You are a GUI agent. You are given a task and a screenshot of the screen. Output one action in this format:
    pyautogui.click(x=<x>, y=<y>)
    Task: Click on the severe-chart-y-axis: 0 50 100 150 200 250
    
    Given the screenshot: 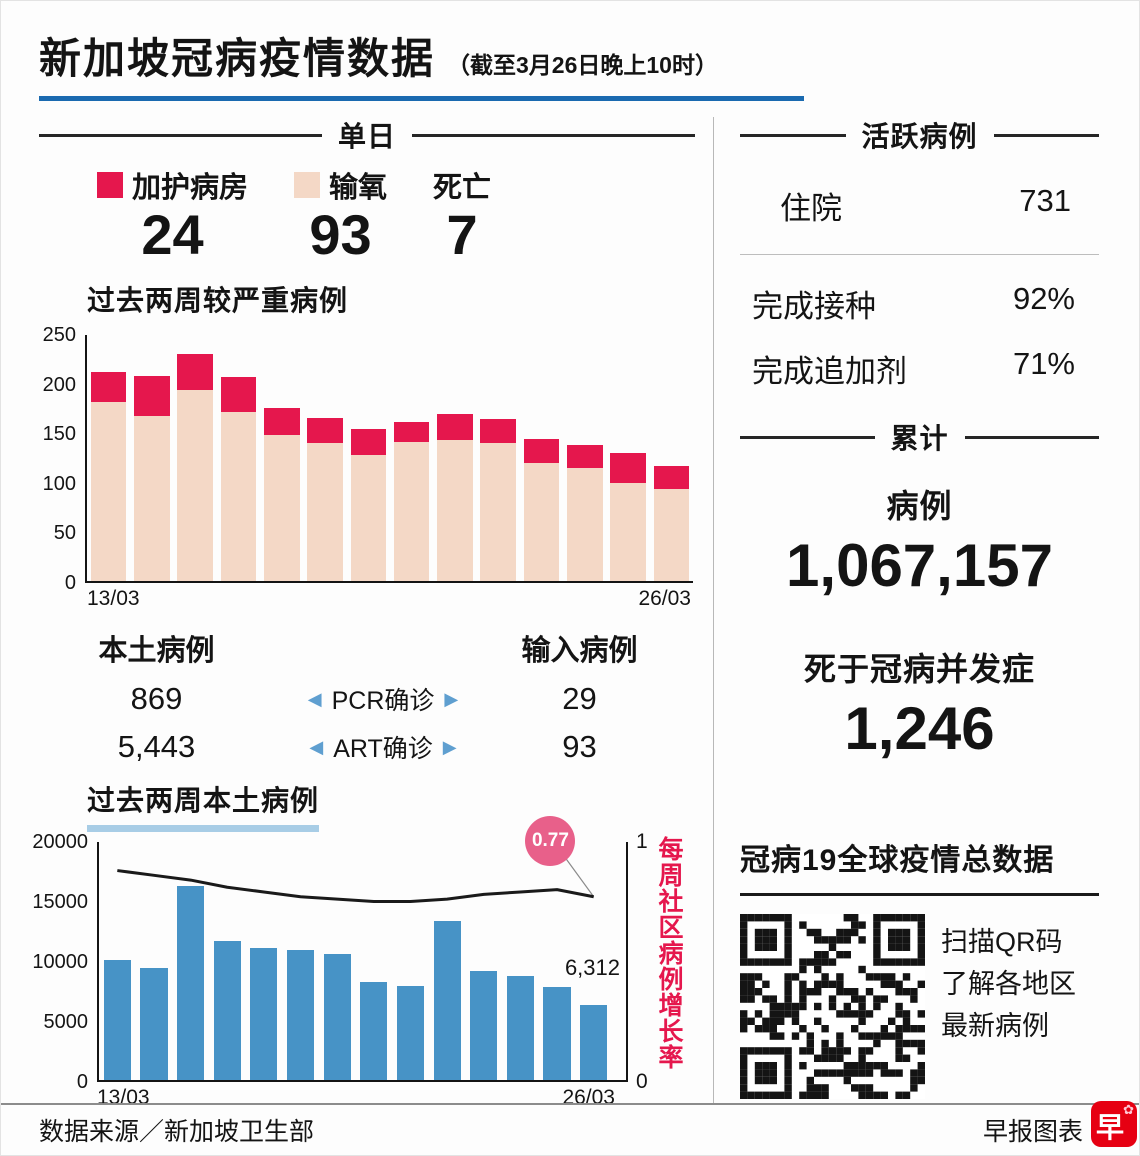 What is the action you would take?
    pyautogui.click(x=62, y=459)
    